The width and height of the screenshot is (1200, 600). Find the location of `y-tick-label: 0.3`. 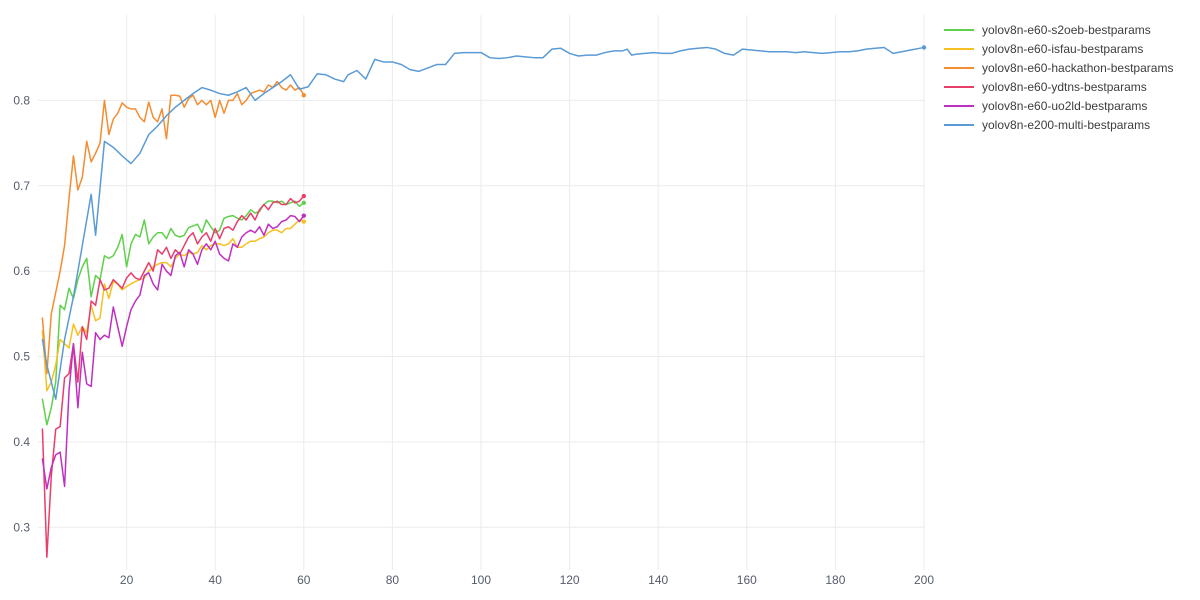

y-tick-label: 0.3 is located at coordinates (21, 527).